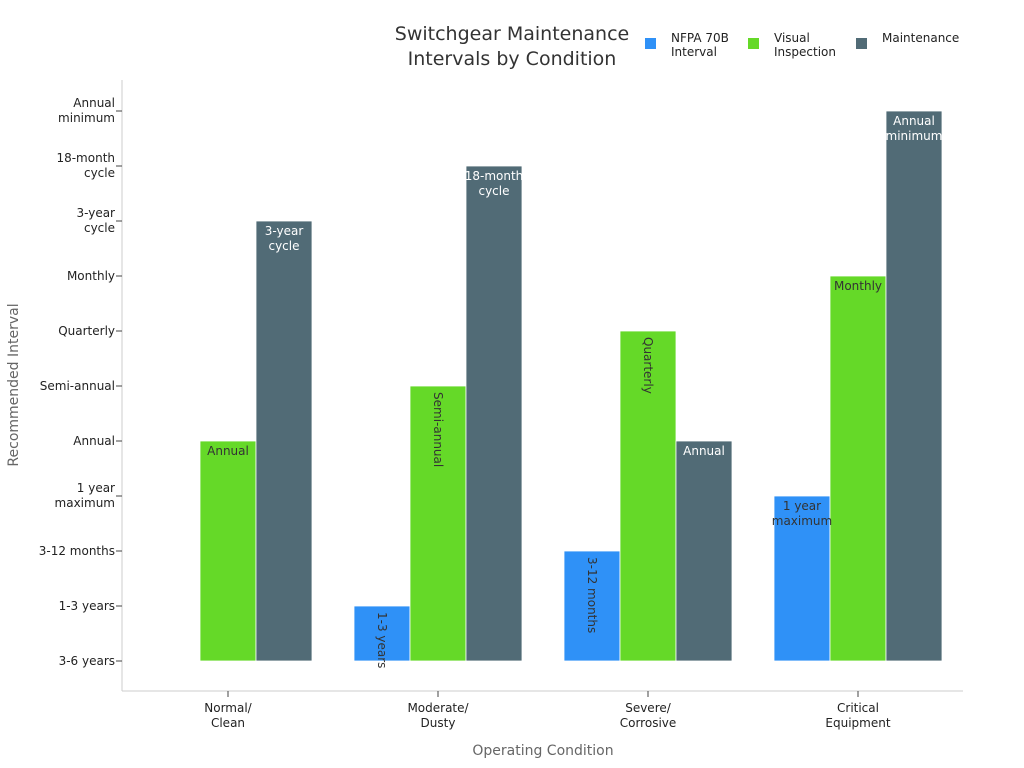  I want to click on y-tick-label: 3-year cycle, so click(95, 220).